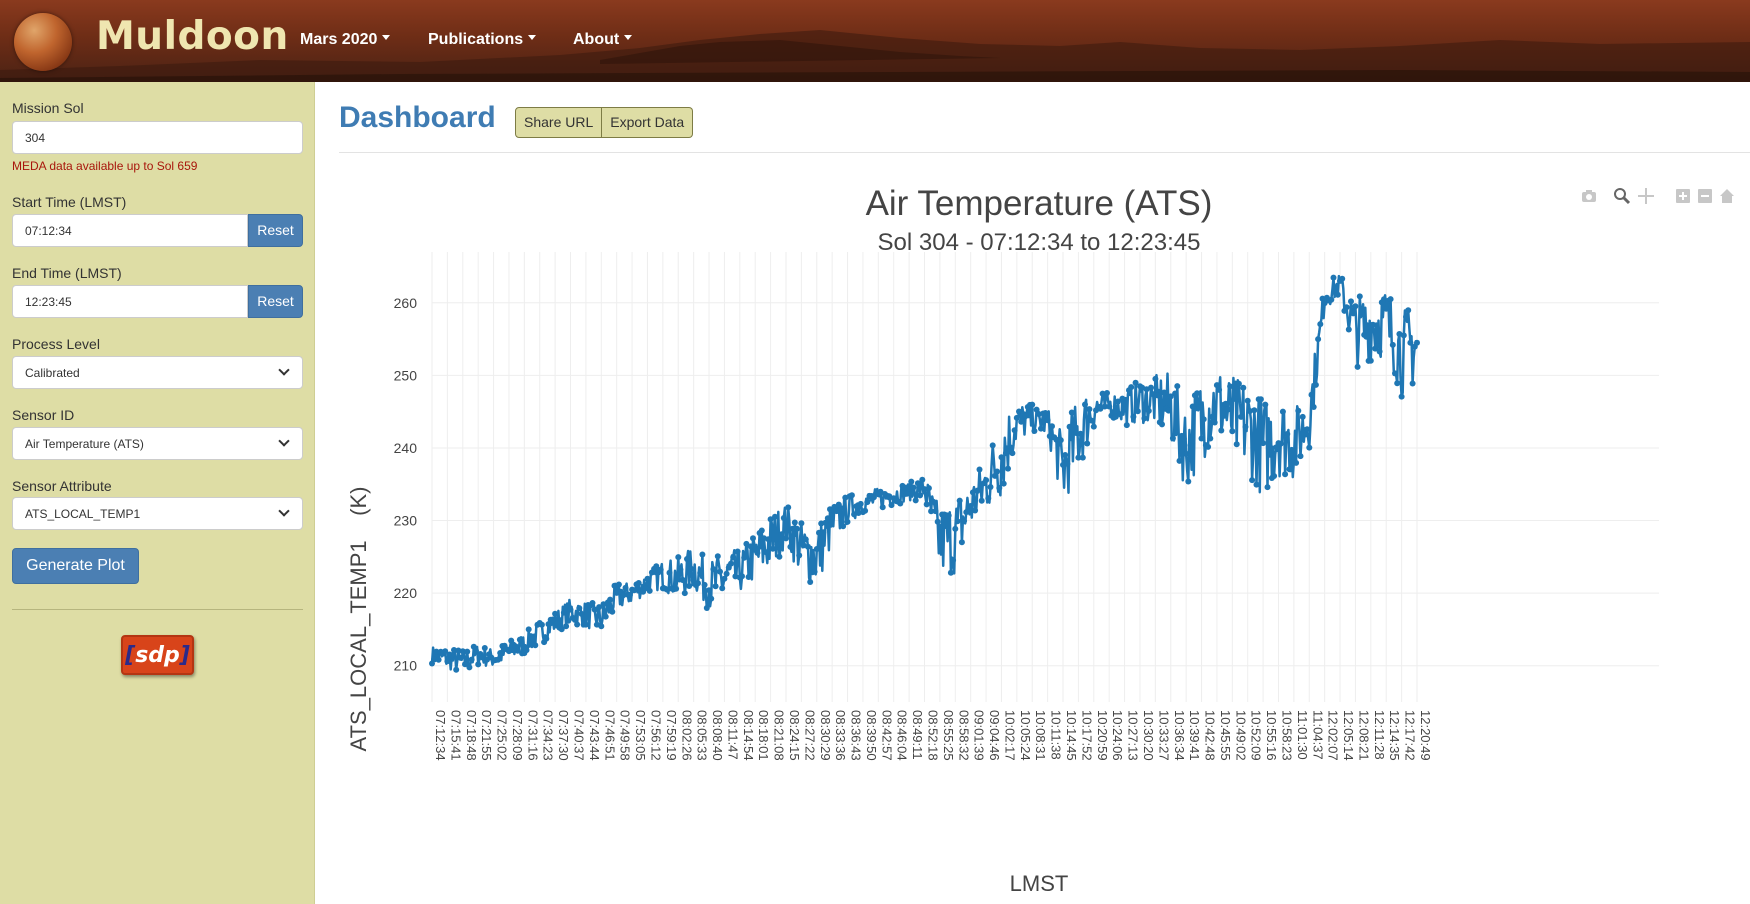 The image size is (1750, 904). Describe the element at coordinates (284, 441) in the screenshot. I see `chevron-down-icon` at that location.